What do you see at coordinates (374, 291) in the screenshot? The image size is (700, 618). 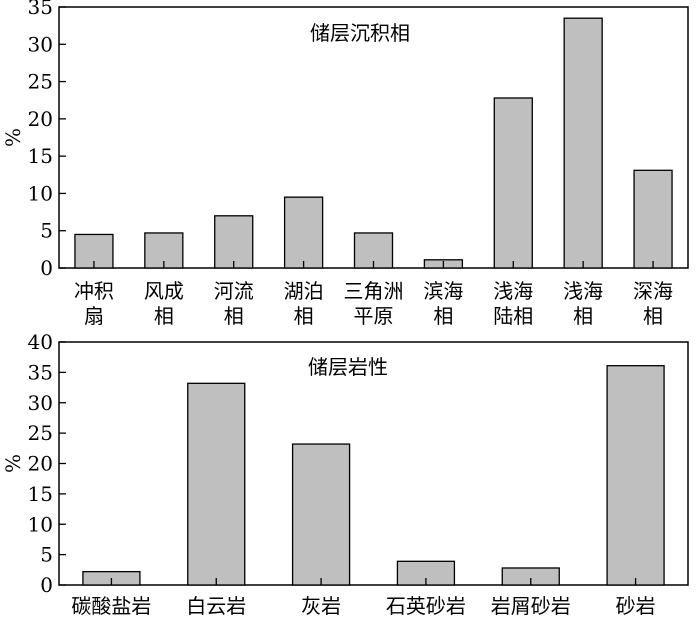 I see `category-label: 三角洲` at bounding box center [374, 291].